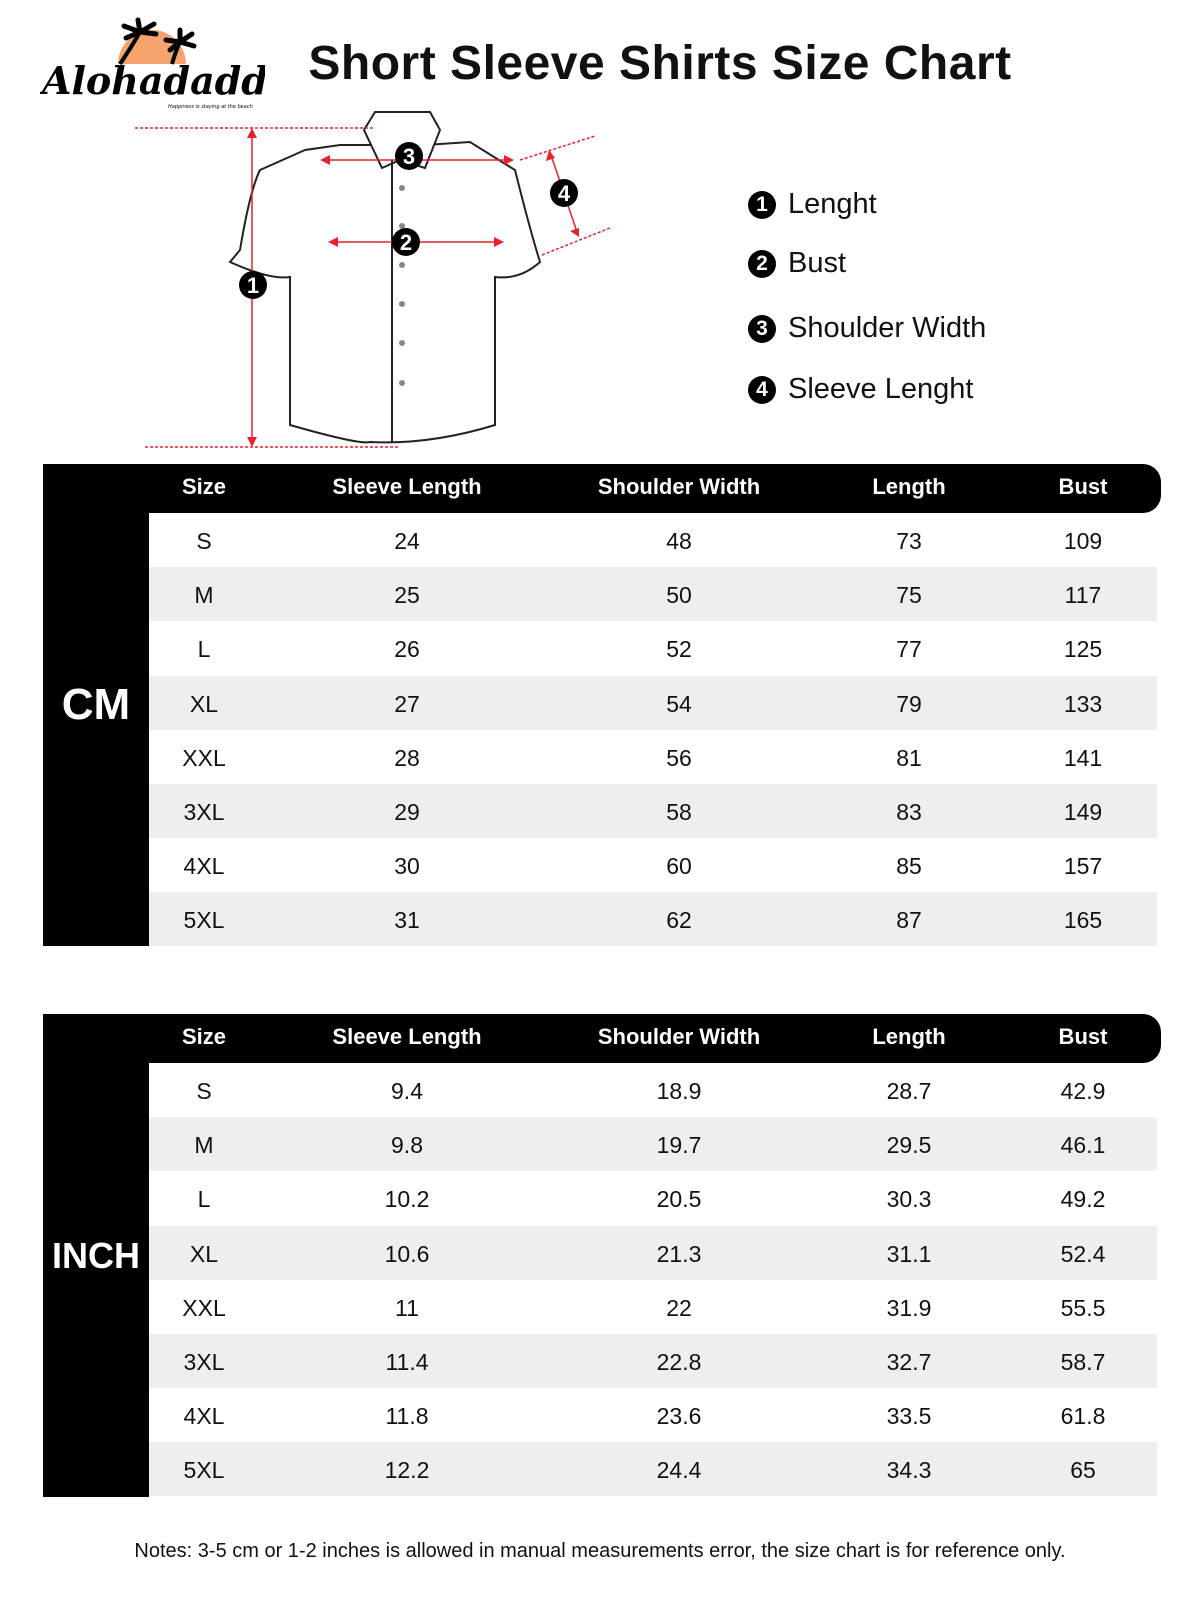  Describe the element at coordinates (909, 1416) in the screenshot. I see `cell-length: 33.5` at that location.